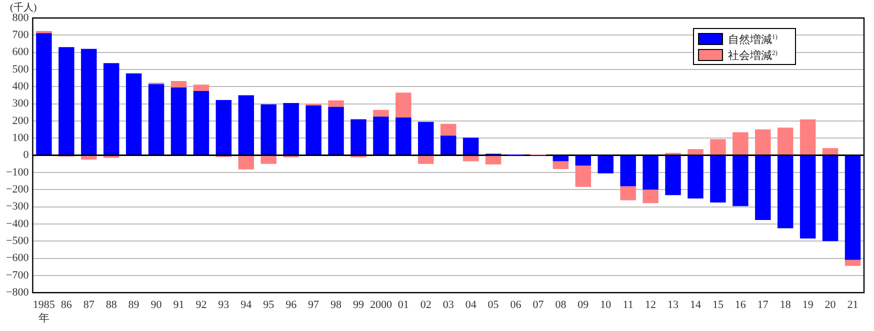  I want to click on x-tick-label: 17, so click(763, 305).